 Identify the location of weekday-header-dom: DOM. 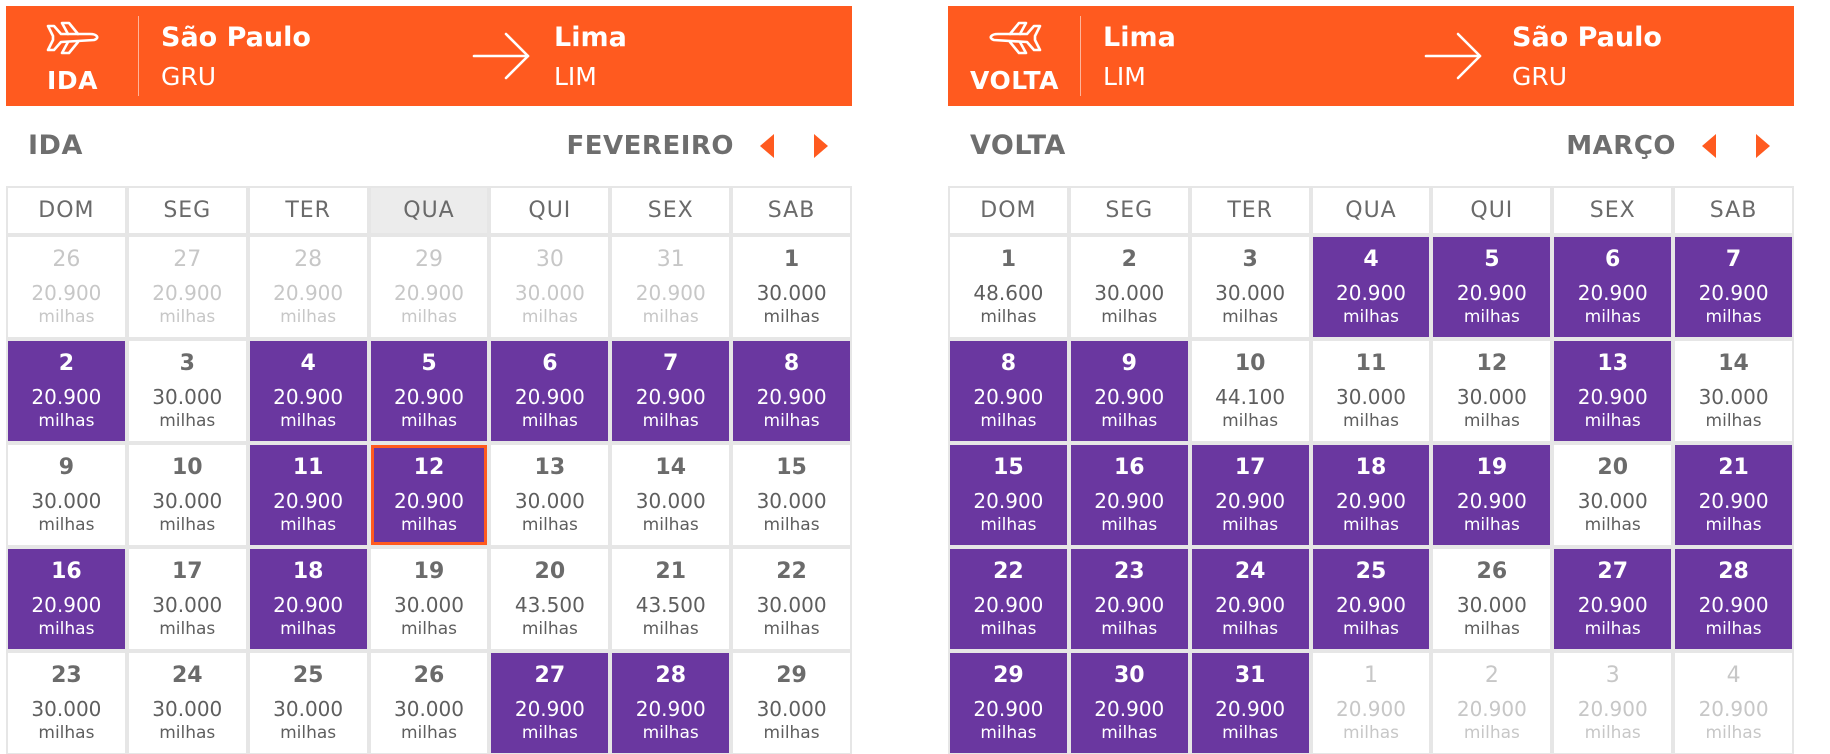
(66, 210).